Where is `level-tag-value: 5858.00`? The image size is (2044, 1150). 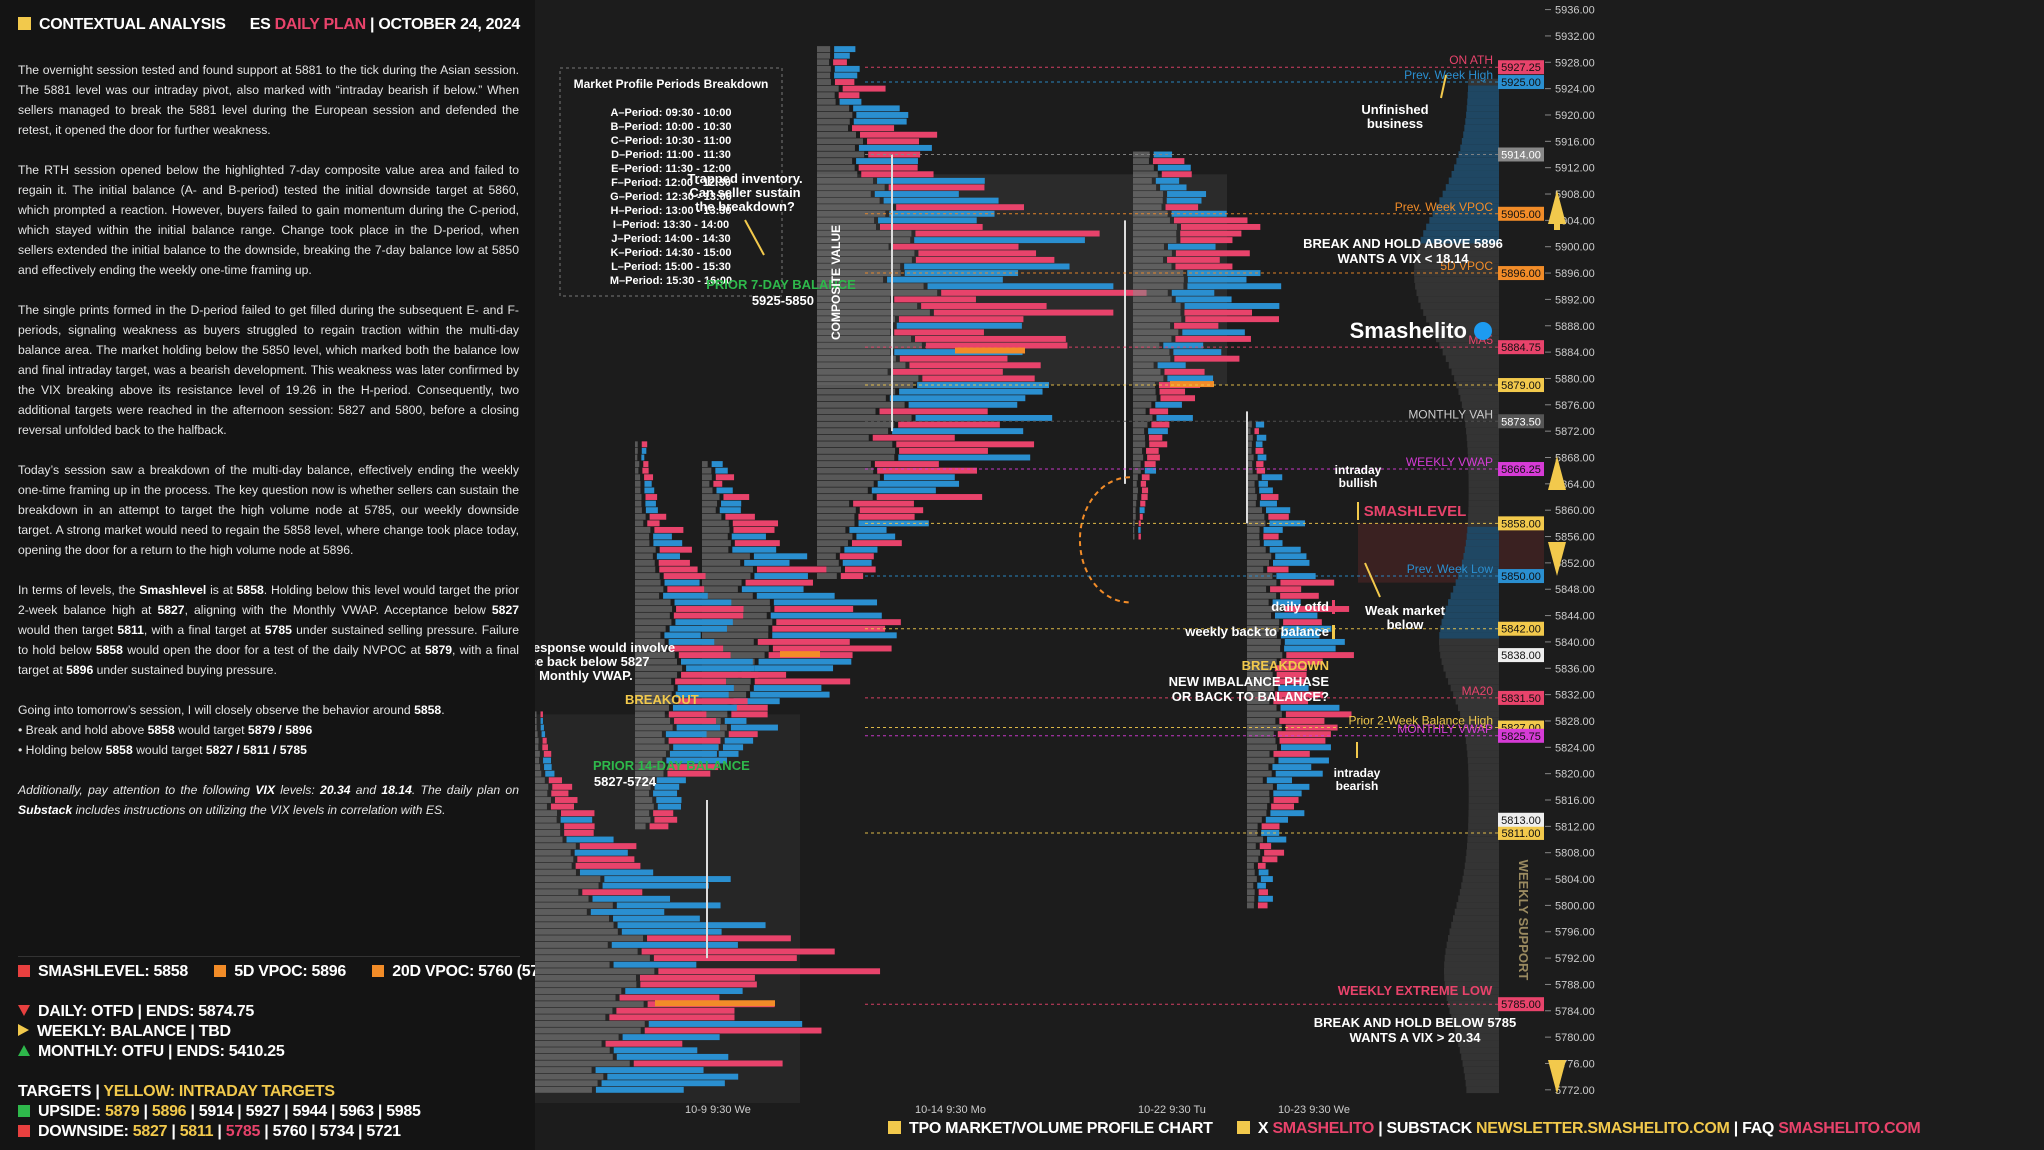 level-tag-value: 5858.00 is located at coordinates (1521, 524).